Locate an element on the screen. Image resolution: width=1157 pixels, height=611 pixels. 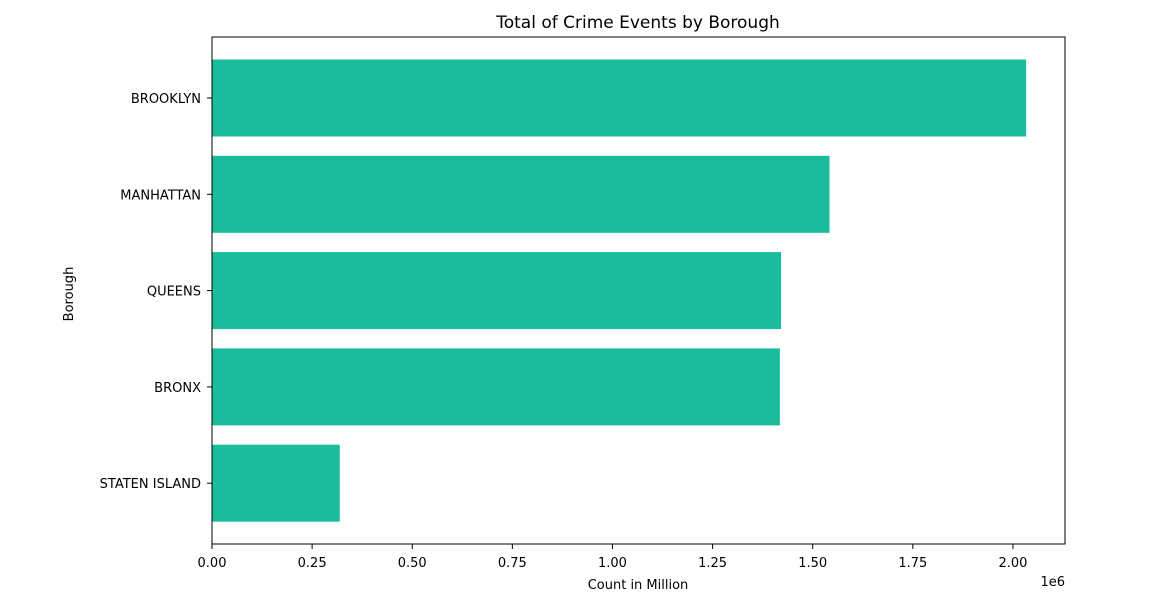
x-tick-label: 1.00 is located at coordinates (612, 563).